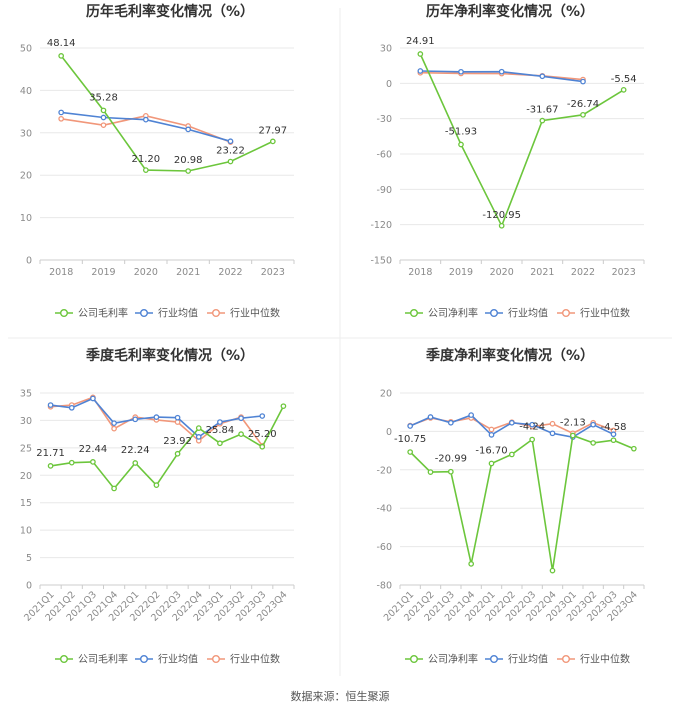 The width and height of the screenshot is (680, 712). Describe the element at coordinates (262, 434) in the screenshot. I see `data-label: 25.20` at that location.